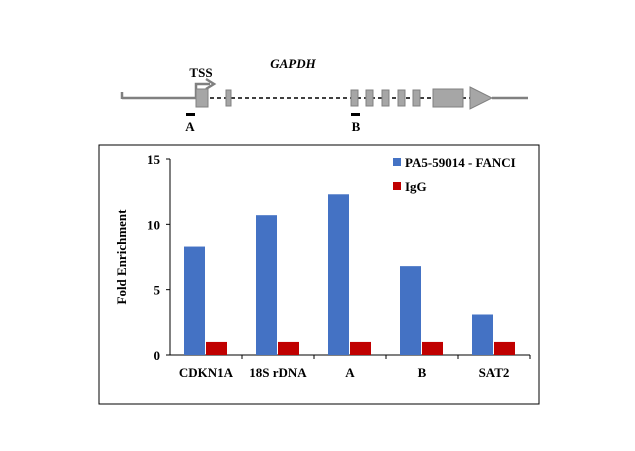  Describe the element at coordinates (190, 114) in the screenshot. I see `amplicon-marker-a` at that location.